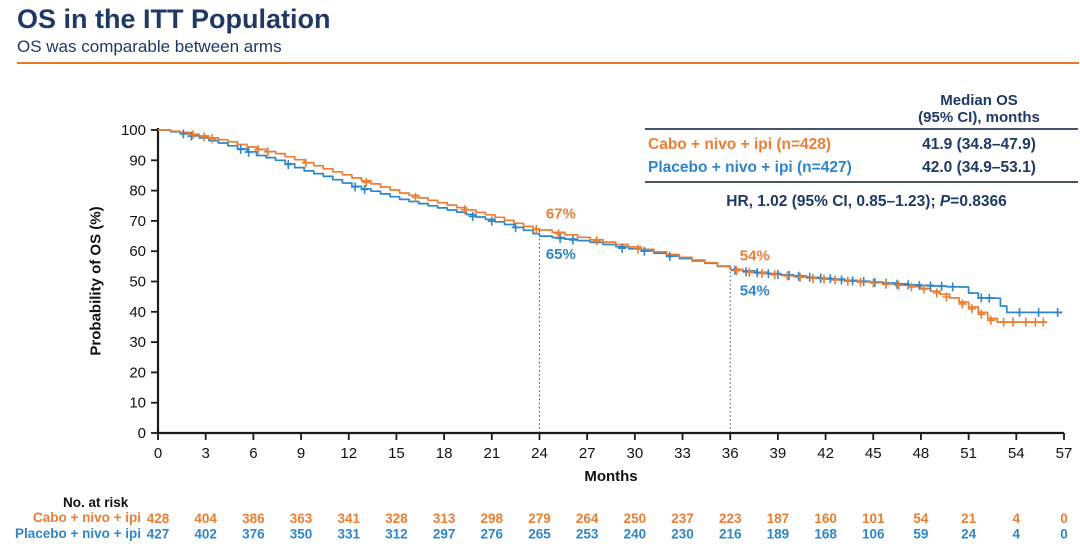  Describe the element at coordinates (978, 201) in the screenshot. I see `hr-p-value: =0.8366` at that location.